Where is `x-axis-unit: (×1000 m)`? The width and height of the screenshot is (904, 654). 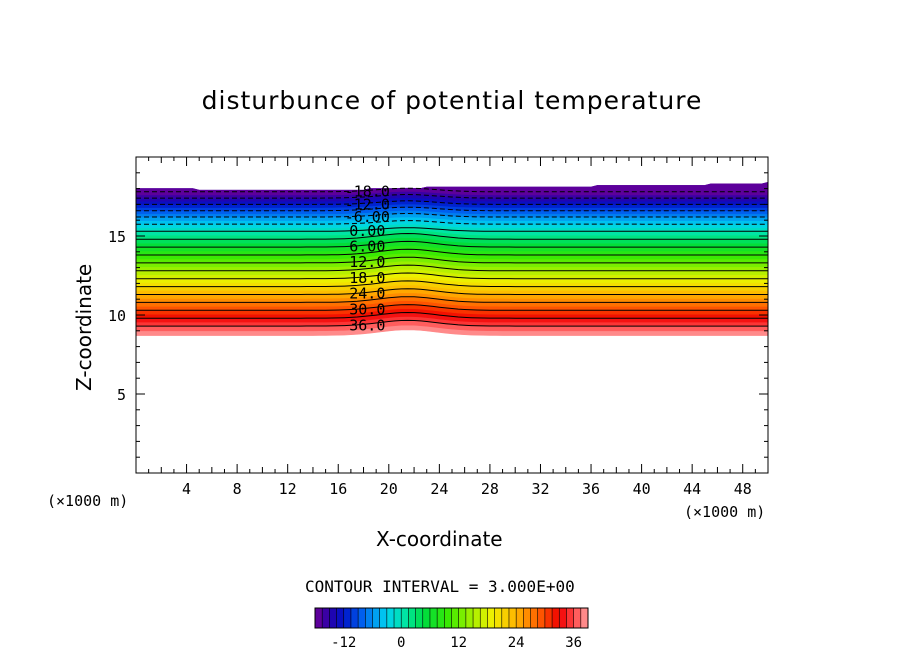
x-axis-unit: (×1000 m) is located at coordinates (725, 512).